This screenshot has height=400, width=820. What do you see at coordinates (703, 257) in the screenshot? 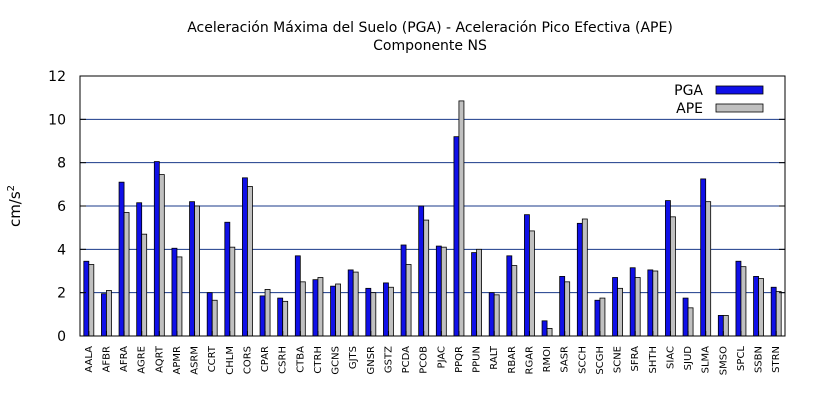
I see `bar-pga-slma` at bounding box center [703, 257].